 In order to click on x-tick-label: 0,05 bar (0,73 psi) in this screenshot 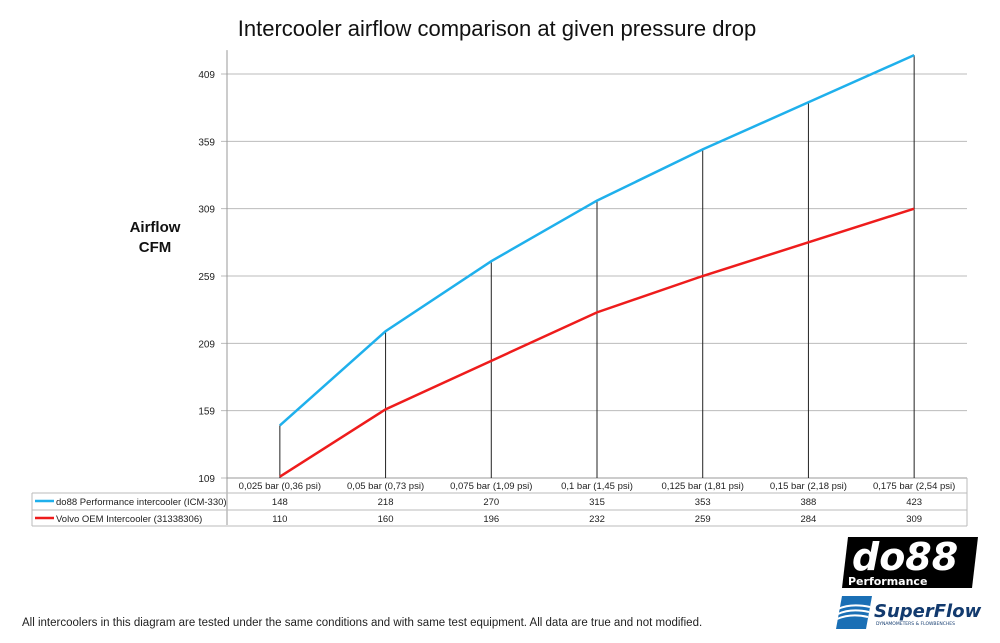, I will do `click(385, 486)`.